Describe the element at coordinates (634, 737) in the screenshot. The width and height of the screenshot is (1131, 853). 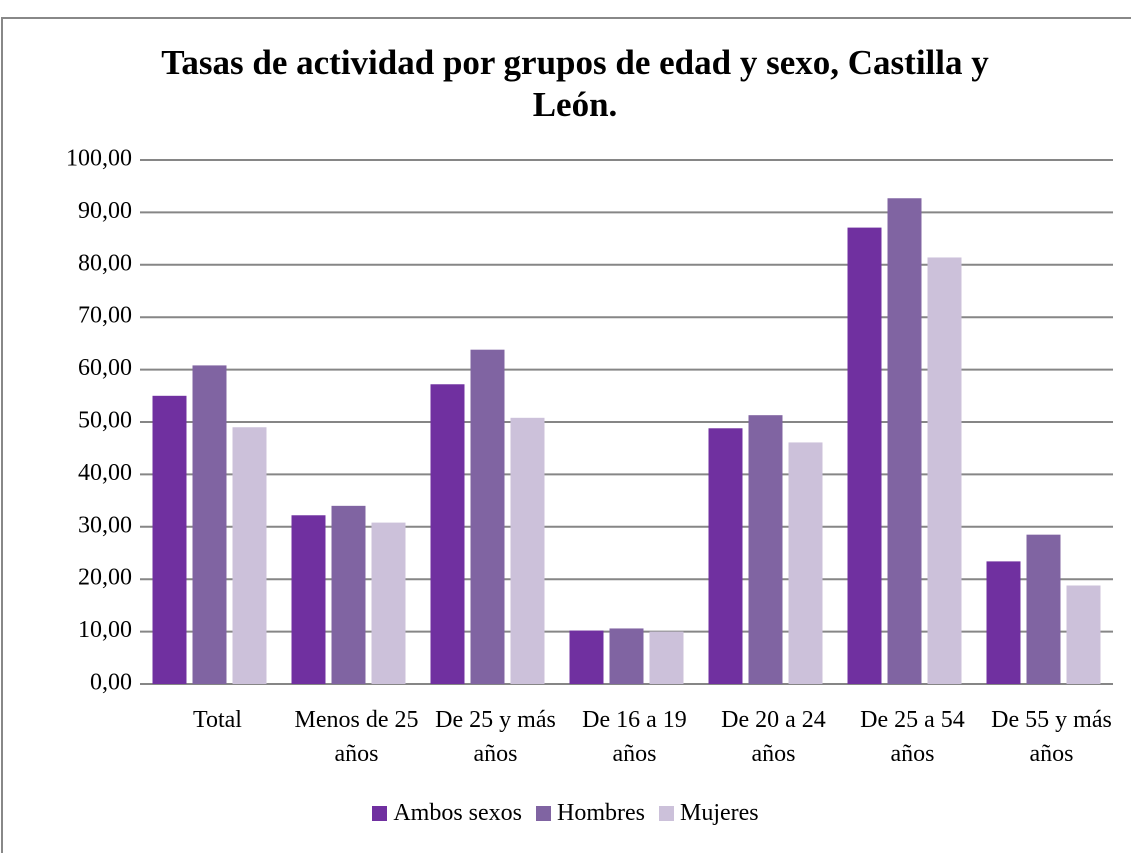
I see `x-tick-label: De 16 a 19 años` at that location.